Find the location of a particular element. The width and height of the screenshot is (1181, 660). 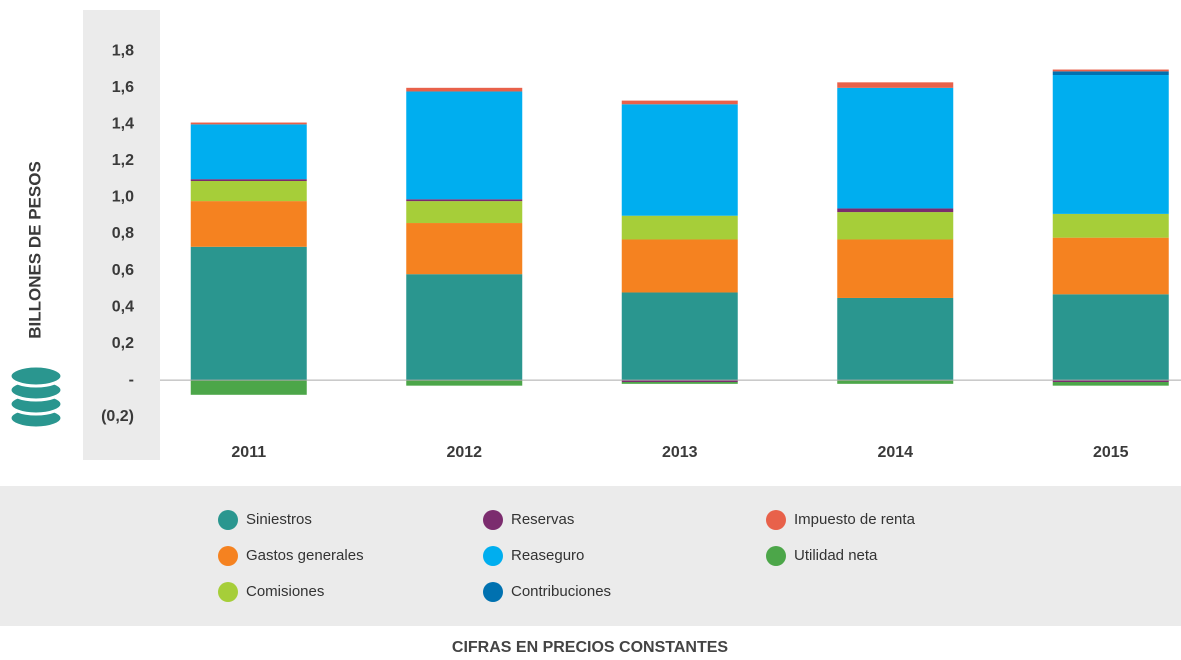

x-tick-label: 2012 is located at coordinates (464, 452).